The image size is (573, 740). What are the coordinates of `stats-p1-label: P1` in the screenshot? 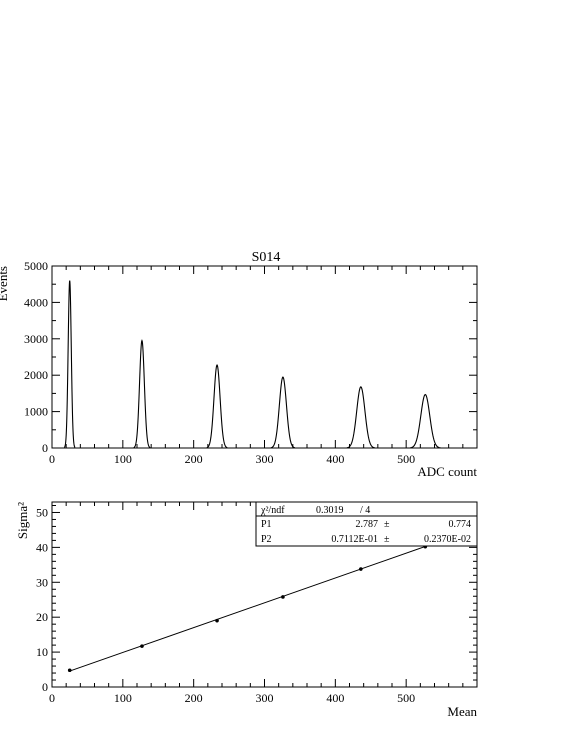 It's located at (266, 524).